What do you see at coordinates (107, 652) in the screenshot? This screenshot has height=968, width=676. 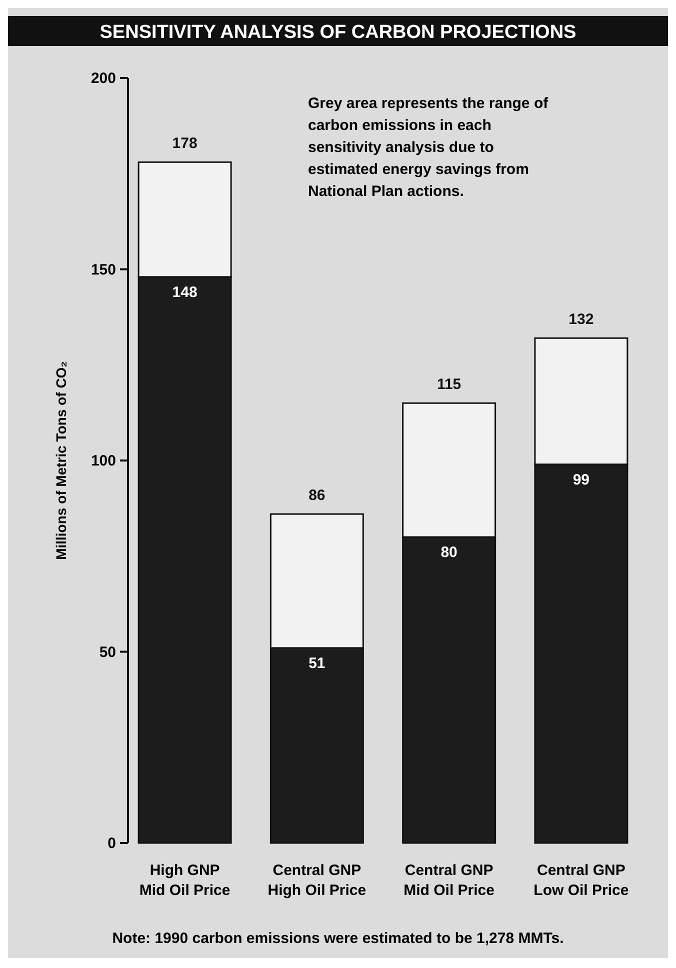 I see `y-tick-label: 50` at bounding box center [107, 652].